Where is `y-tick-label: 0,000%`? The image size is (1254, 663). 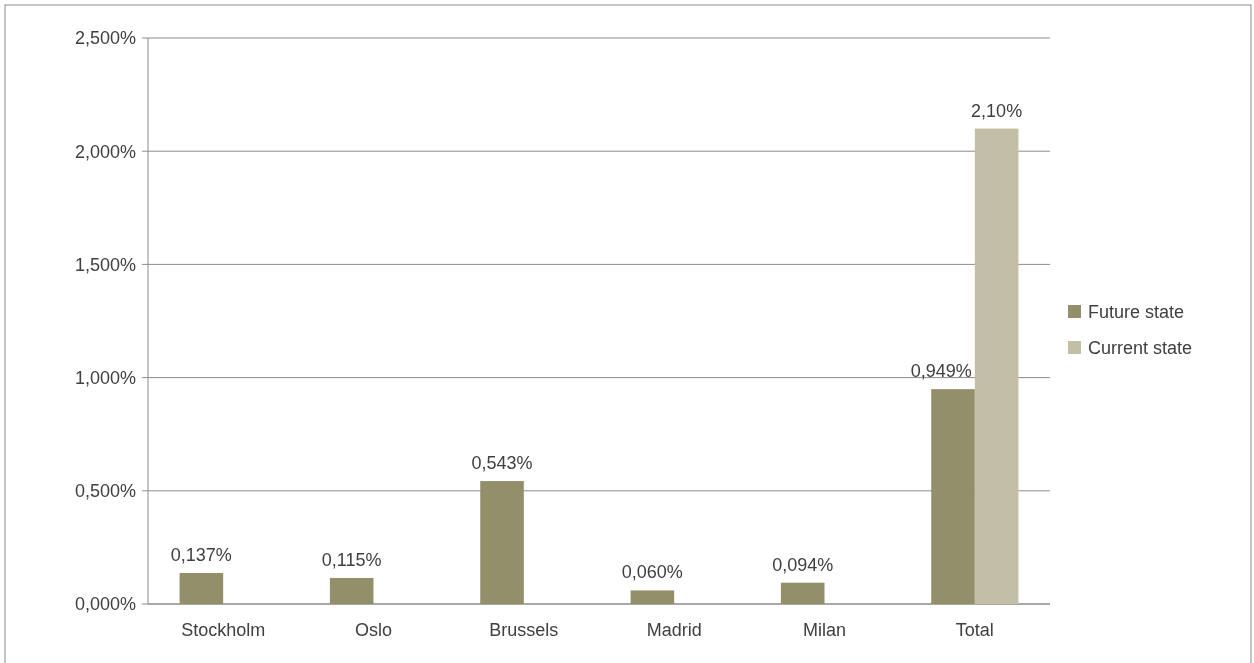 y-tick-label: 0,000% is located at coordinates (105, 604).